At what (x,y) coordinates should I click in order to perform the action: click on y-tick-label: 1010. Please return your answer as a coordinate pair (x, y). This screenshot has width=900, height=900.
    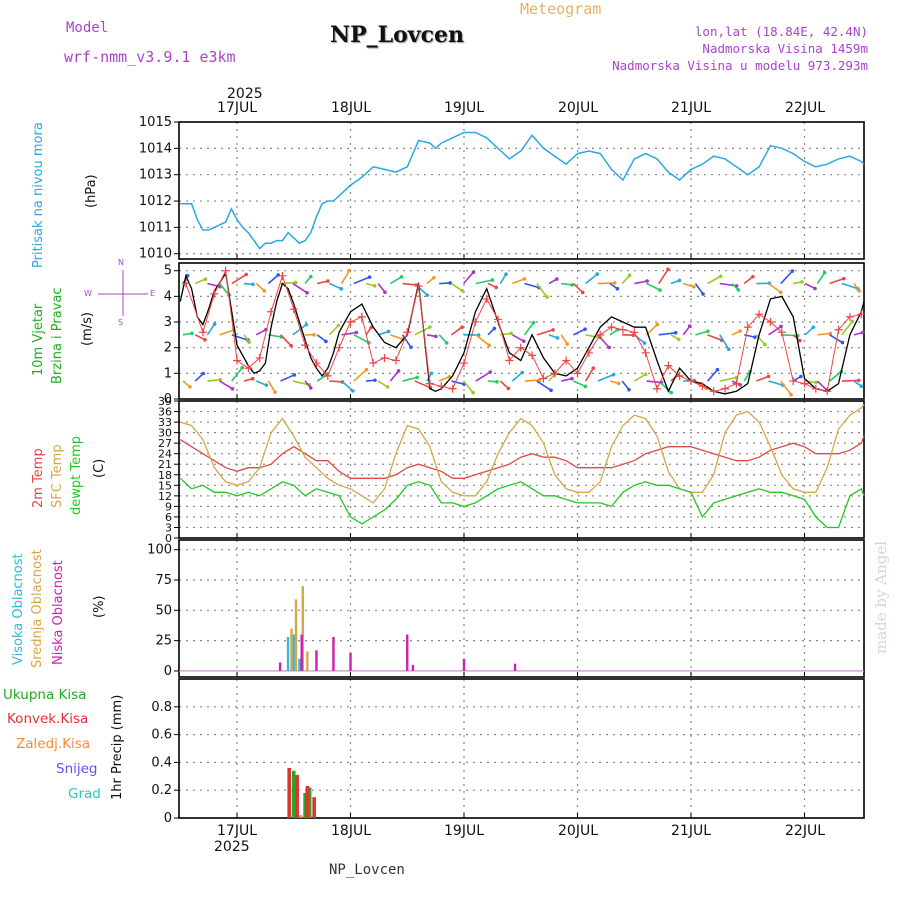
    Looking at the image, I should click on (155, 254).